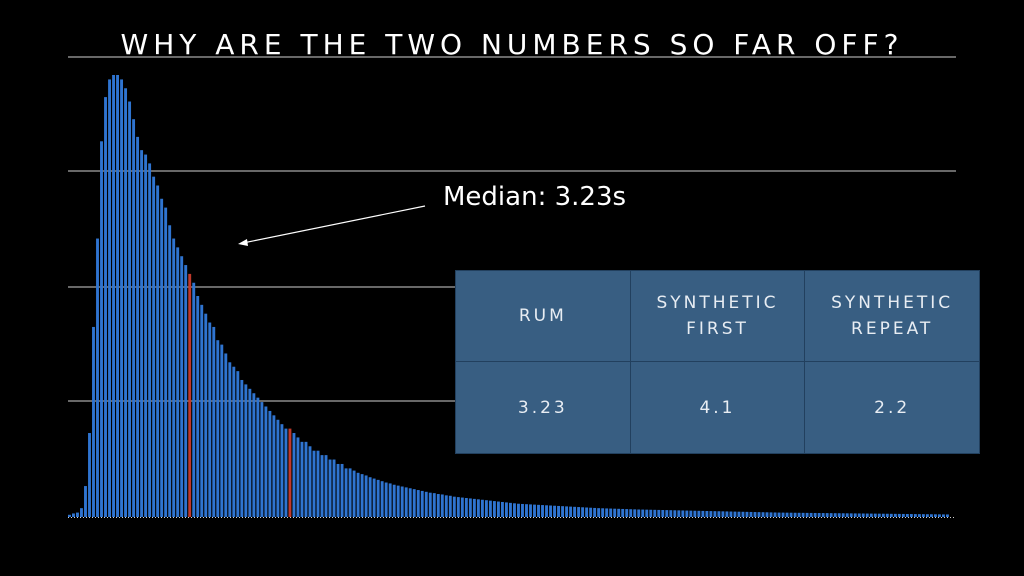 The height and width of the screenshot is (576, 1024). I want to click on slide-title: WHY ARE THE TWO NUMBERS SO FAR OFF?, so click(512, 44).